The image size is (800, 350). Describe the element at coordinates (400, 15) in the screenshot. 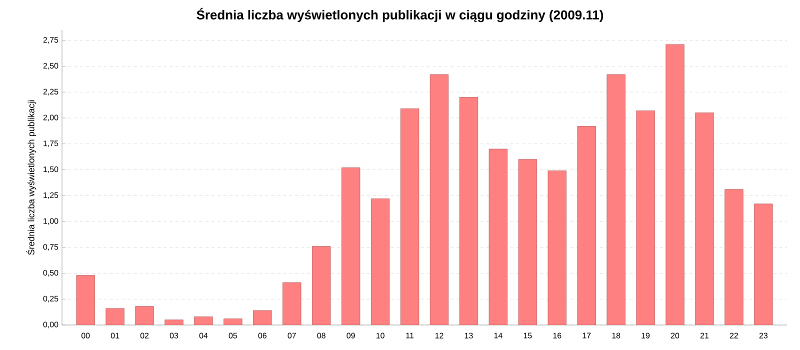

I see `chart-title: Średnia liczba wyświetlonych publikacji w ciągu godziny (2009.11)` at that location.